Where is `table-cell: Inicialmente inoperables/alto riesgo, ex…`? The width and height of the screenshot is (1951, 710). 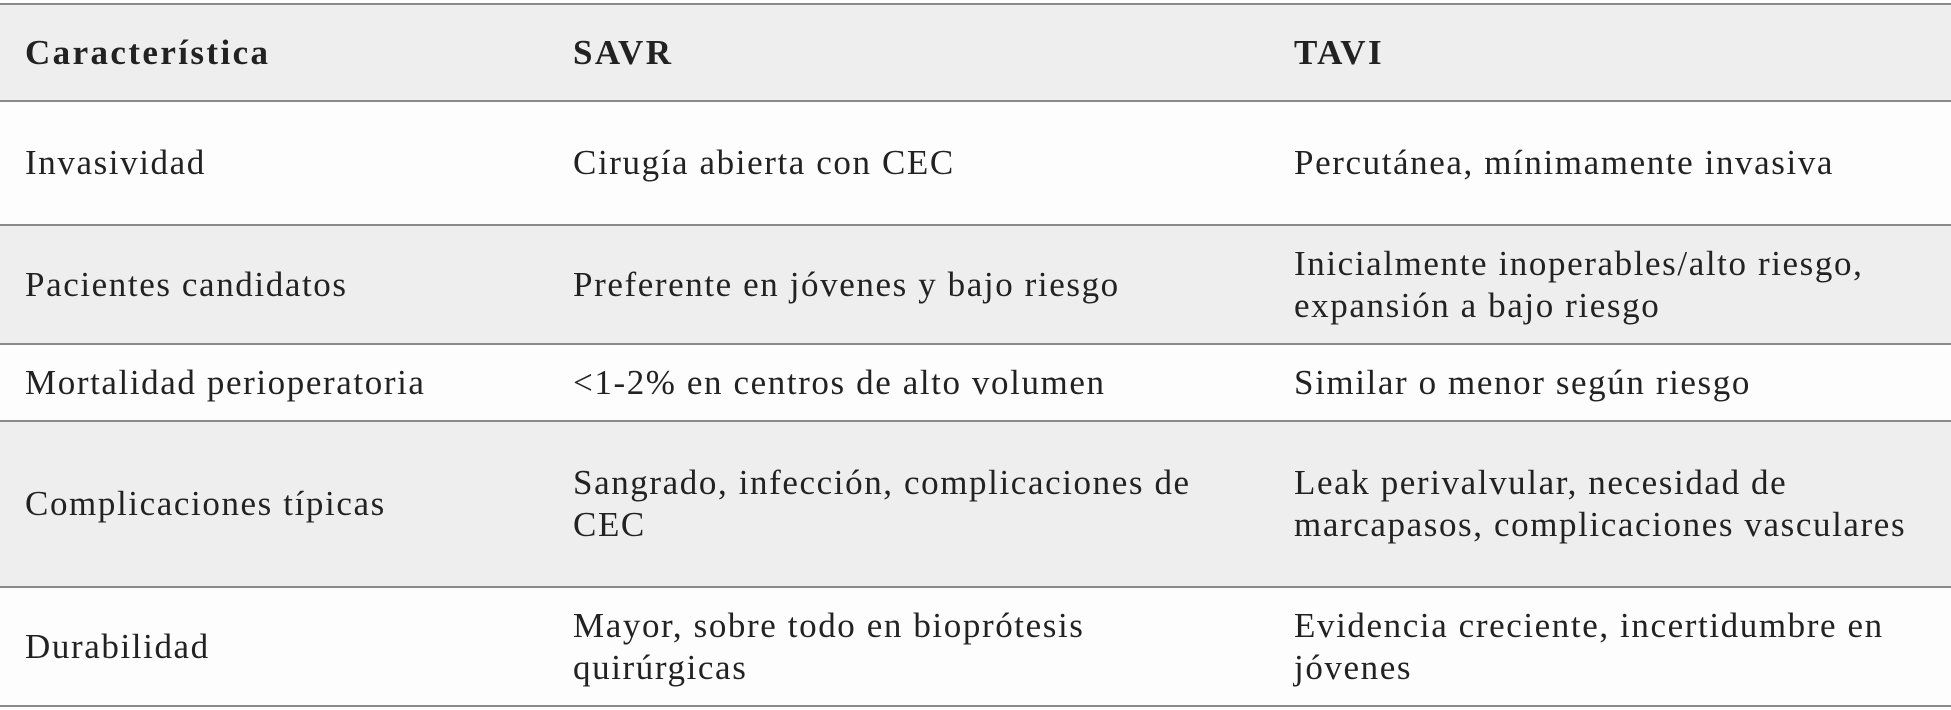
table-cell: Inicialmente inoperables/alto riesgo, ex… is located at coordinates (1610, 284).